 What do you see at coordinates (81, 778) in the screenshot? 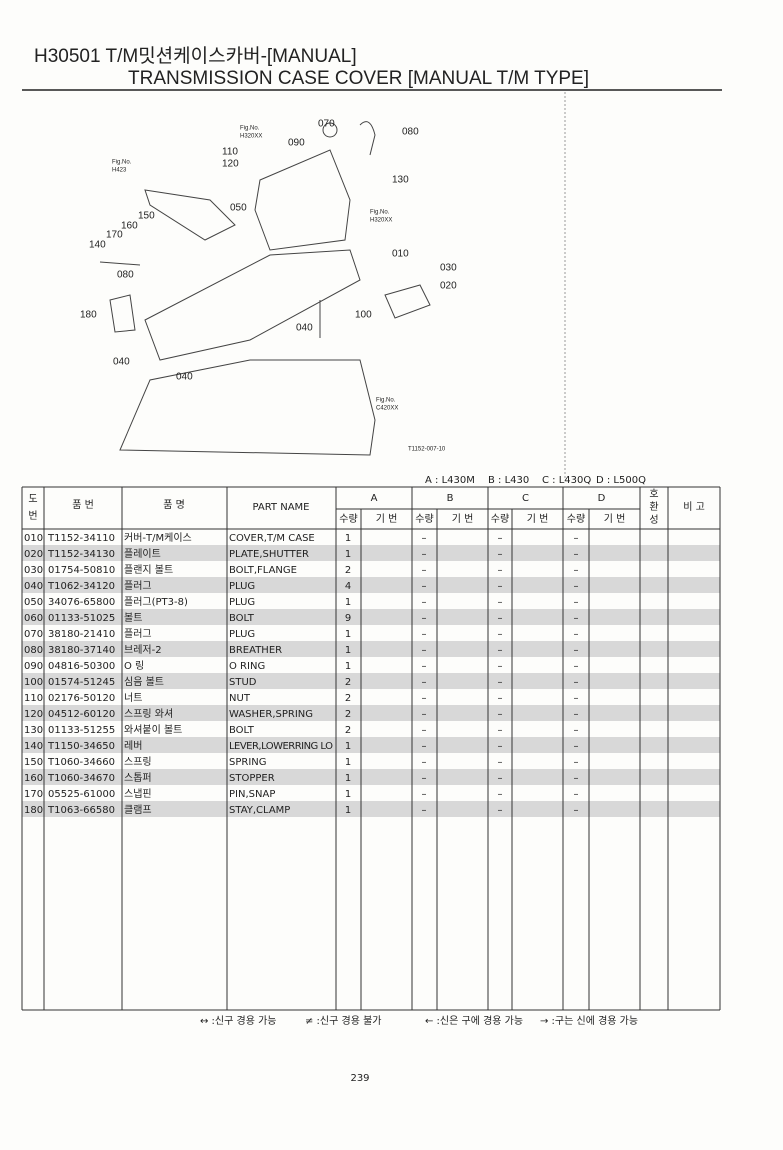
I see `table-cell: T1060-34670` at bounding box center [81, 778].